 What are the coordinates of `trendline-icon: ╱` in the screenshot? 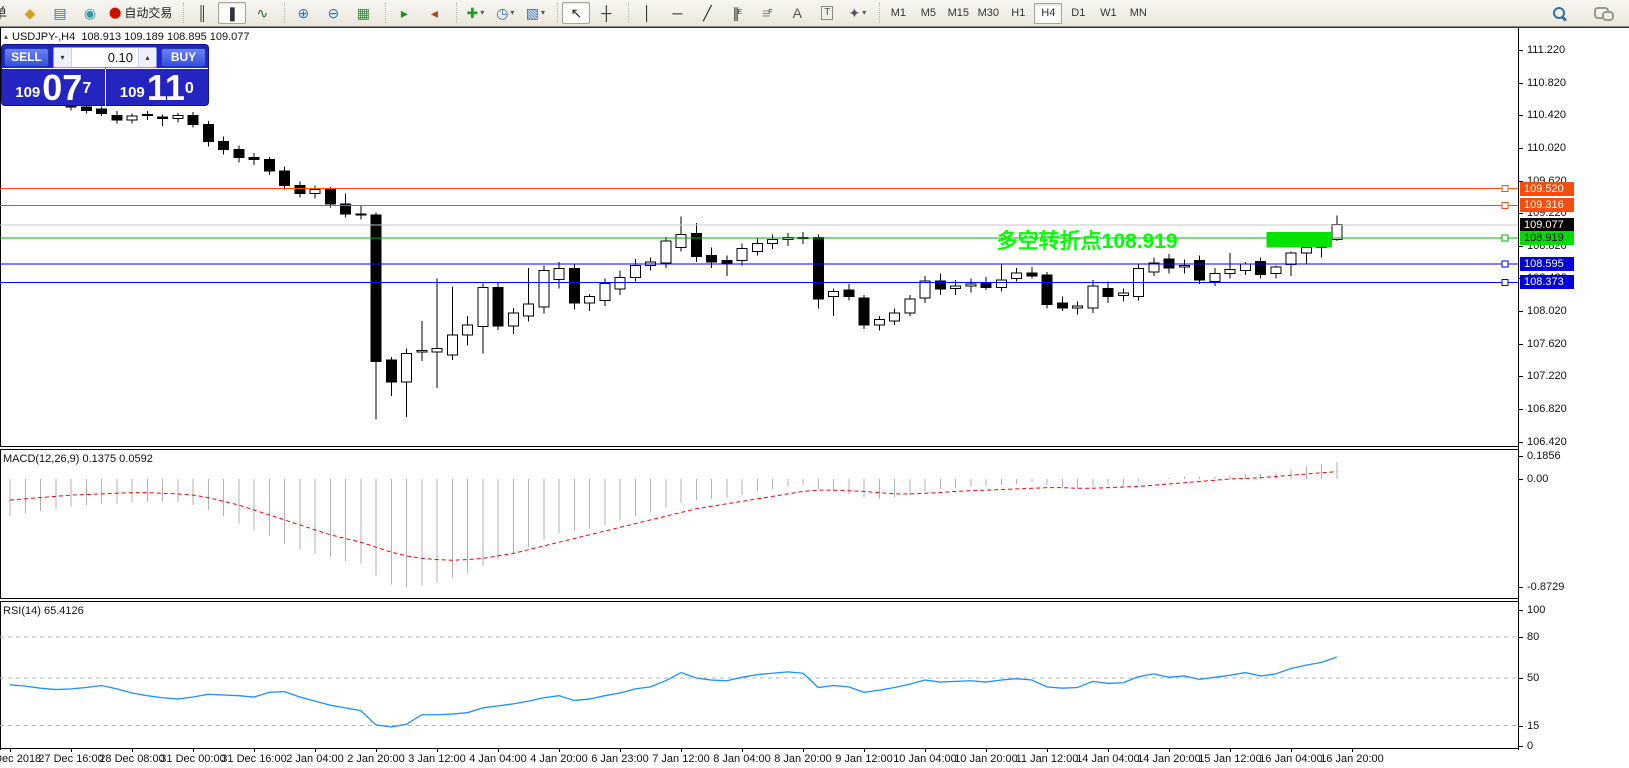 It's located at (707, 13).